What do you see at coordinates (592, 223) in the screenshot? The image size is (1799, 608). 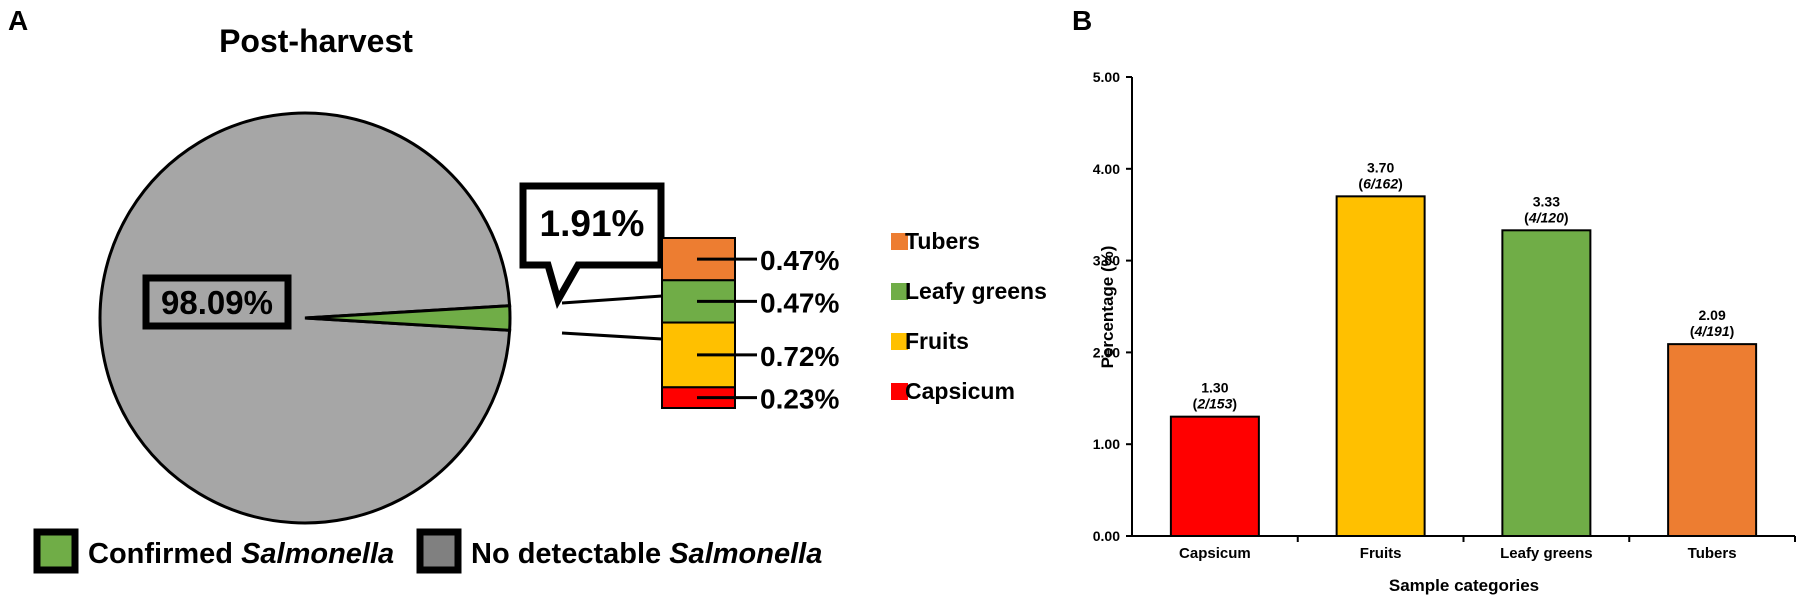 I see `confirmed-percent-label: 1.91%` at bounding box center [592, 223].